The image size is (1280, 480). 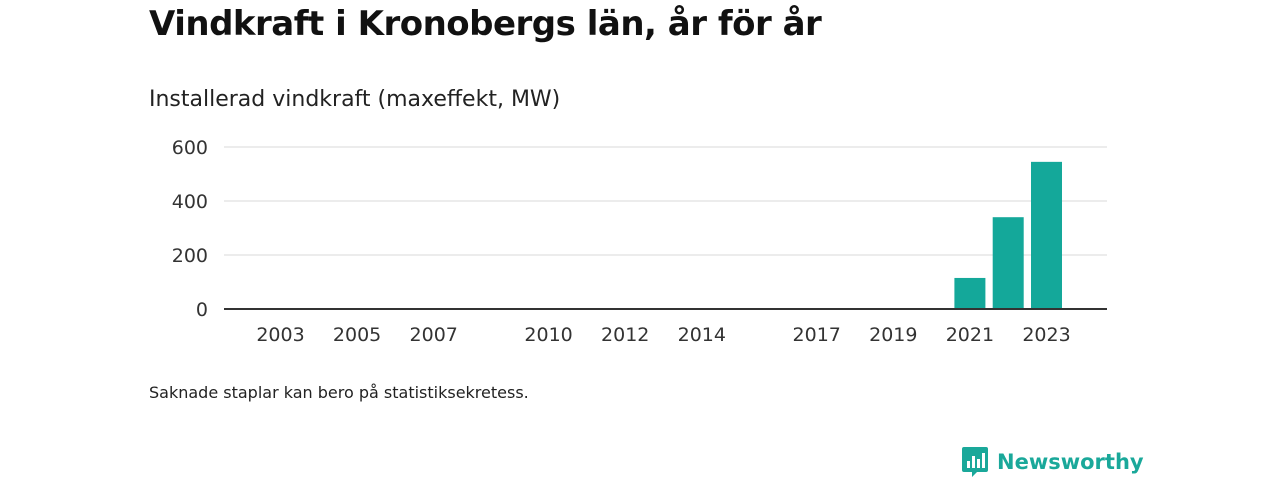 I want to click on y-tick-label: 400, so click(x=190, y=202).